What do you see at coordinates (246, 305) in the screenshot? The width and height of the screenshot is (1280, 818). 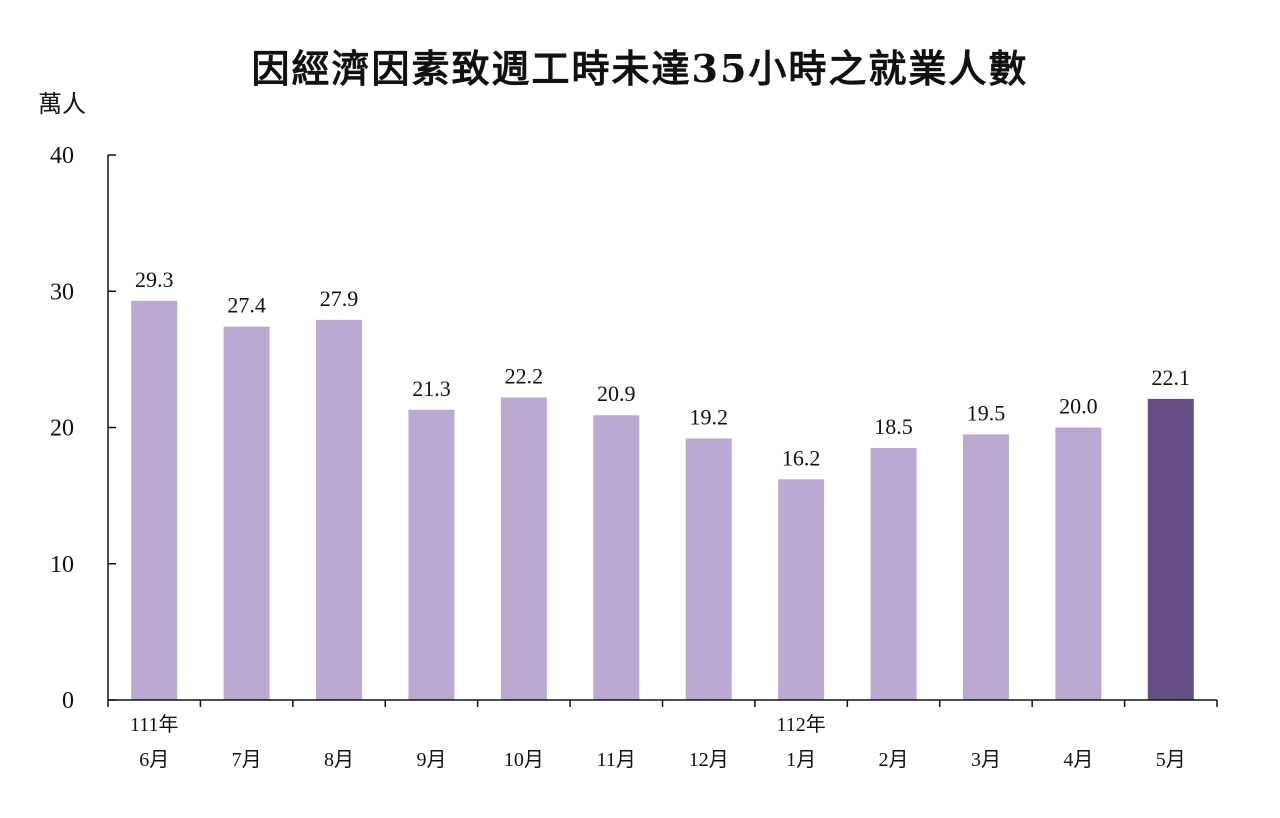 I see `data-label: 27.4` at bounding box center [246, 305].